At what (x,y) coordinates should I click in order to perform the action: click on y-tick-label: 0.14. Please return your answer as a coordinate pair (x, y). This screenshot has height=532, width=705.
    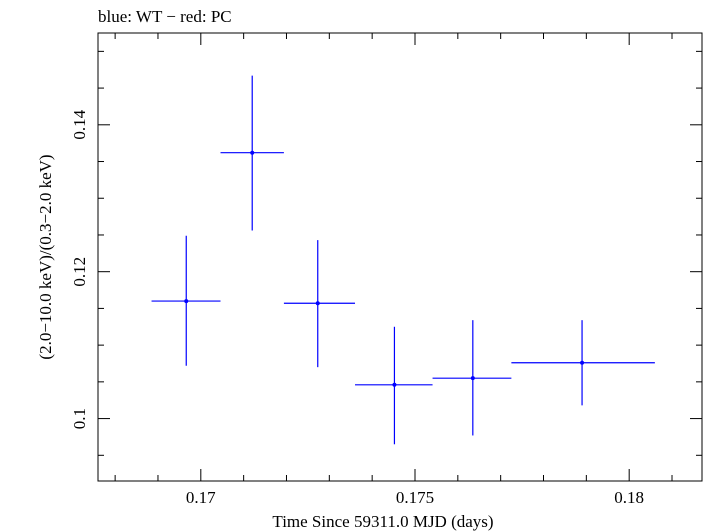
    Looking at the image, I should click on (79, 124).